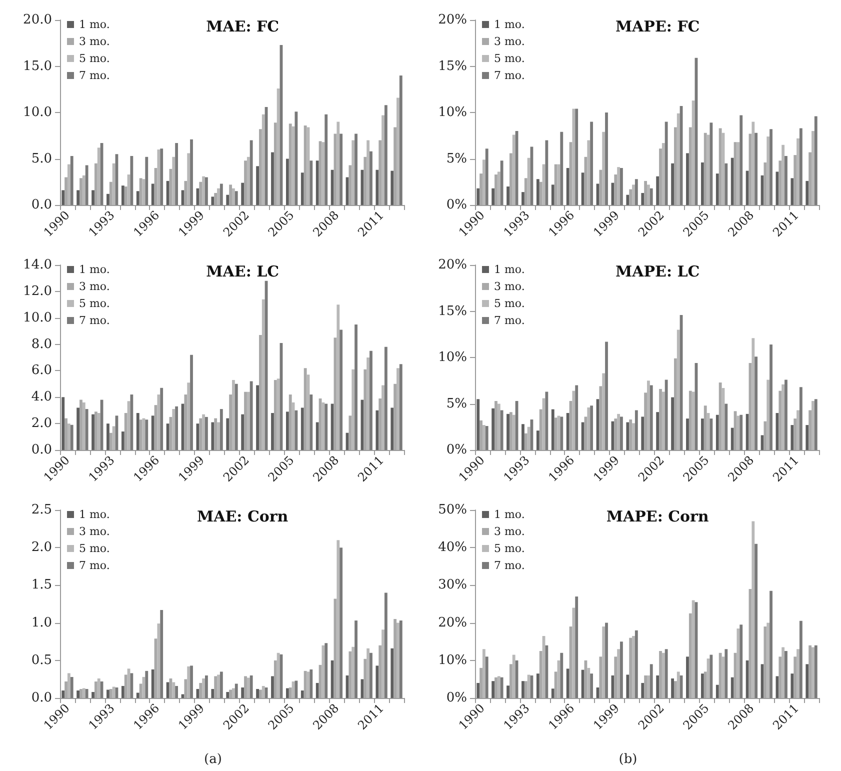  Describe the element at coordinates (657, 27) in the screenshot. I see `chart-title: MAPE: FC` at that location.